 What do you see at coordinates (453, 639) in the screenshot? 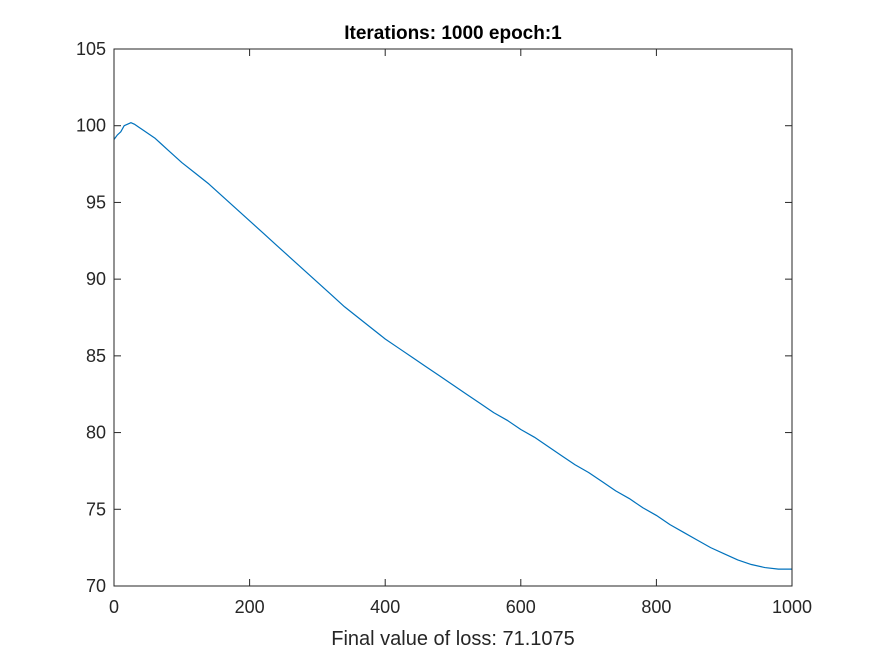
I see `x-axis-label: Final value of loss: 71.1075` at bounding box center [453, 639].